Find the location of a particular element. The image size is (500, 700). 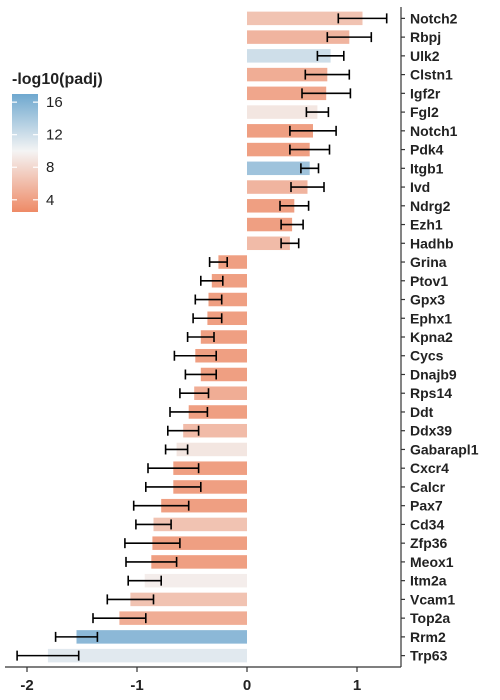

bar-vcam1 is located at coordinates (188, 599).